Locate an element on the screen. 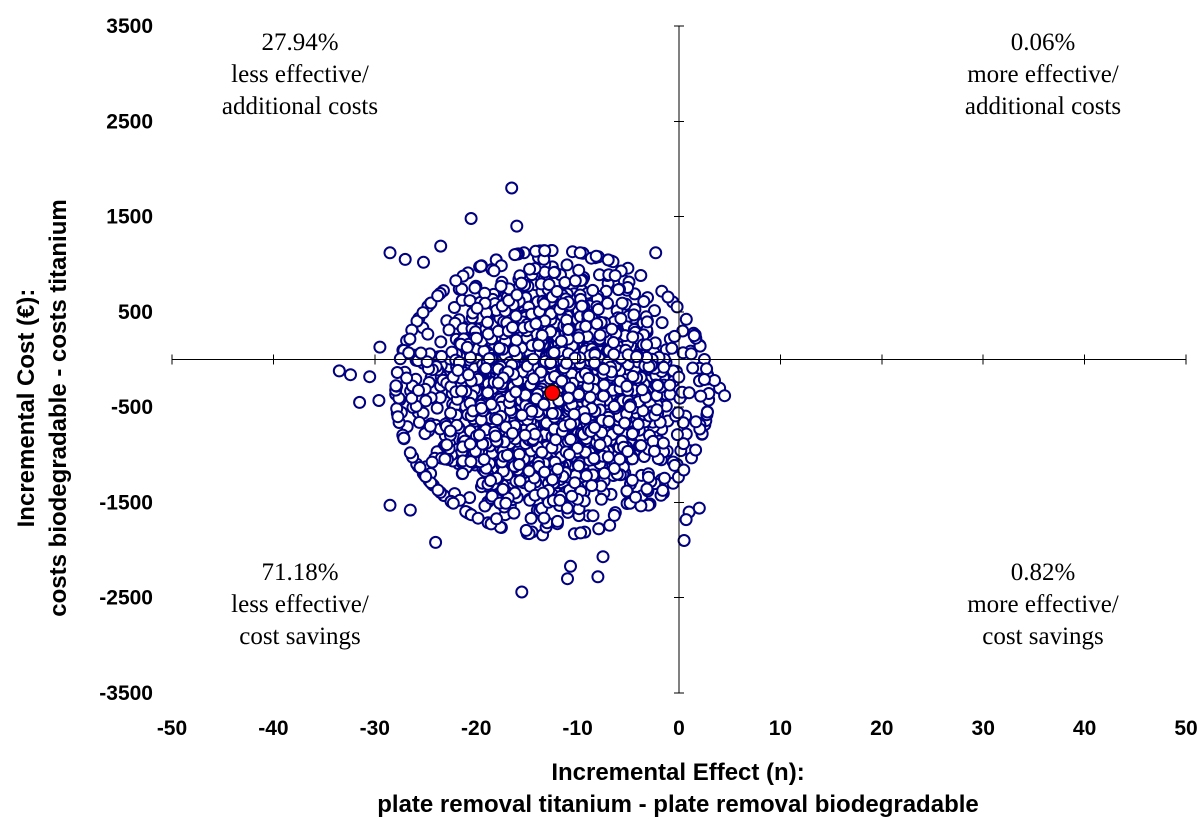 The width and height of the screenshot is (1199, 820). x-tick-label: -20 is located at coordinates (476, 728).